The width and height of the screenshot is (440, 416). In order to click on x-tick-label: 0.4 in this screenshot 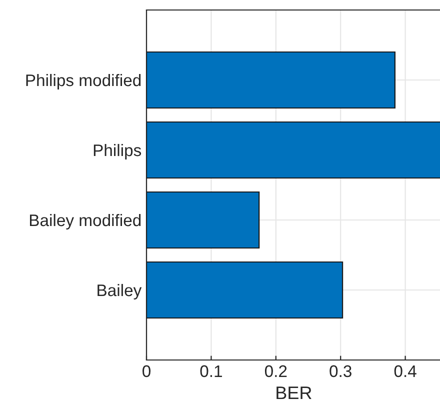, I will do `click(405, 371)`.